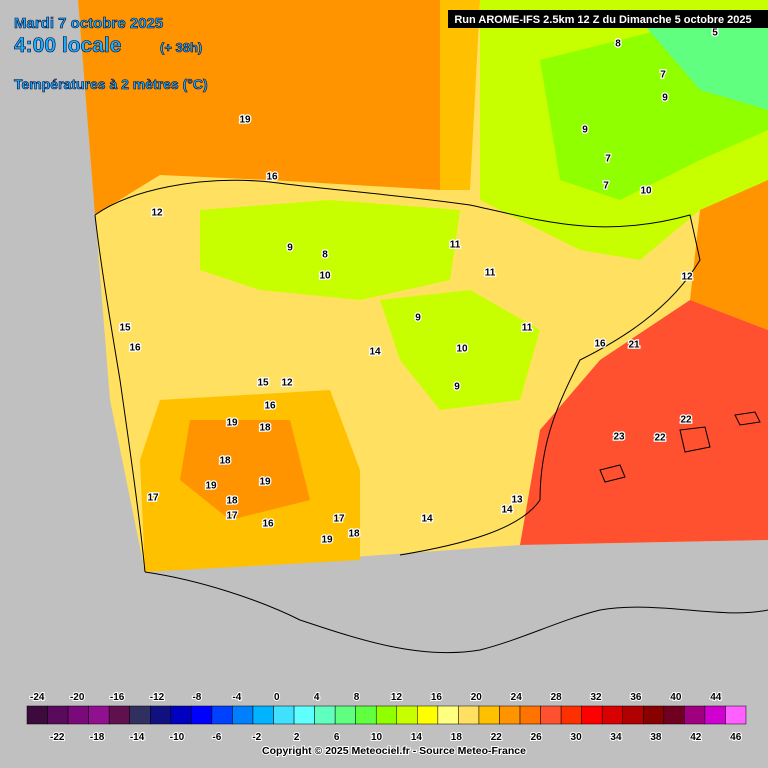 The height and width of the screenshot is (768, 768). What do you see at coordinates (577, 737) in the screenshot?
I see `legend-tick-label: 30` at bounding box center [577, 737].